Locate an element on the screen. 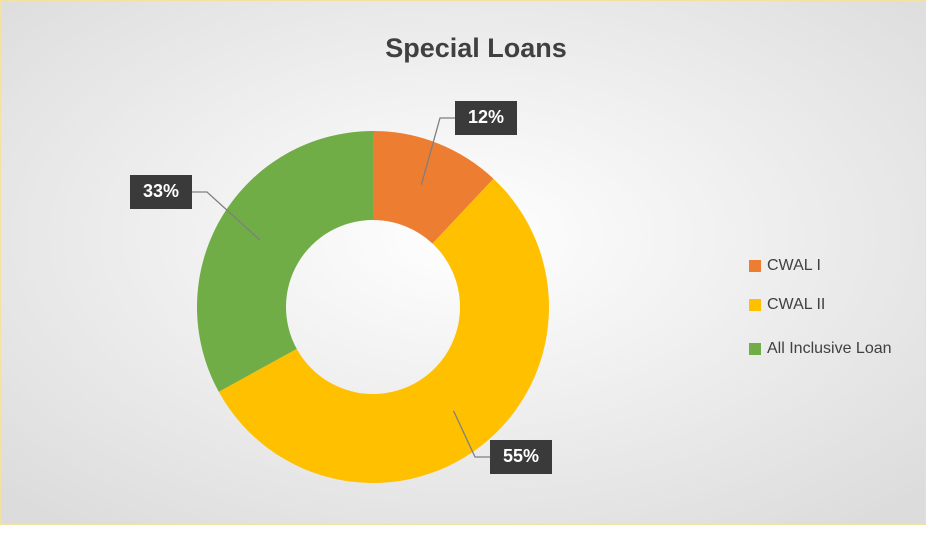 Image resolution: width=935 pixels, height=533 pixels. data-label: 33% is located at coordinates (161, 191).